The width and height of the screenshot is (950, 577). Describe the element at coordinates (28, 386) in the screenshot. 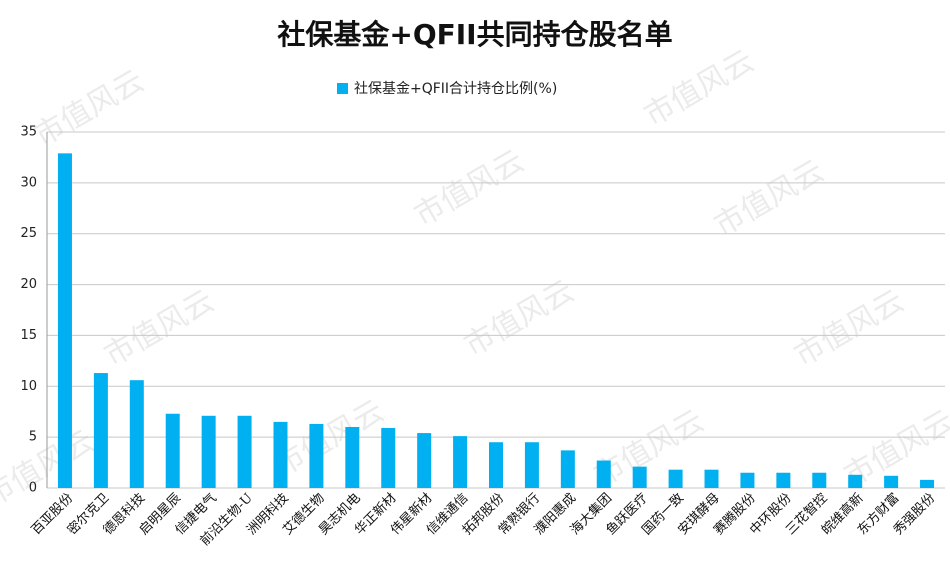

I see `y-tick-label: 10` at that location.